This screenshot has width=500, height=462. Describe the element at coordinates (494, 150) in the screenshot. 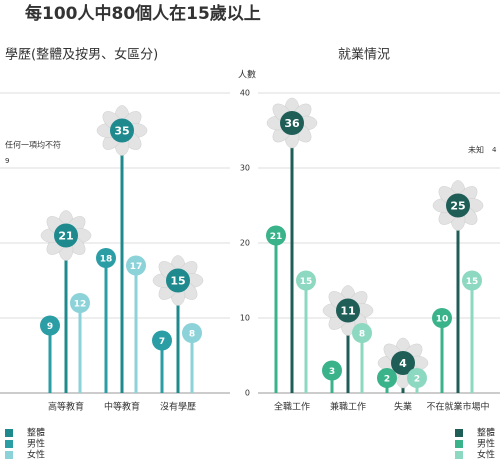

I see `annotation-value: 4` at that location.